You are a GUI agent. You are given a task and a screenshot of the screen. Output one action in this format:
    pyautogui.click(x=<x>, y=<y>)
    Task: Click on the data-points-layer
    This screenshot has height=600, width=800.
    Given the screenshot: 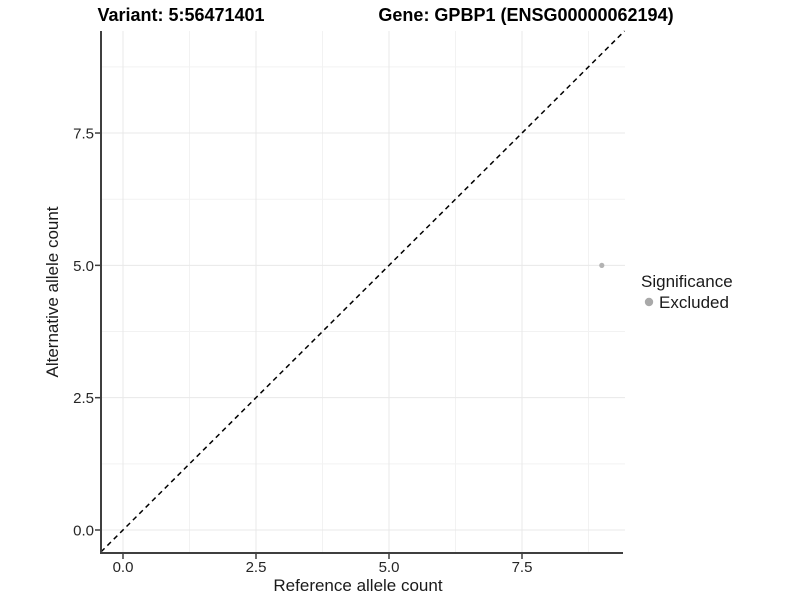 What is the action you would take?
    pyautogui.click(x=602, y=265)
    